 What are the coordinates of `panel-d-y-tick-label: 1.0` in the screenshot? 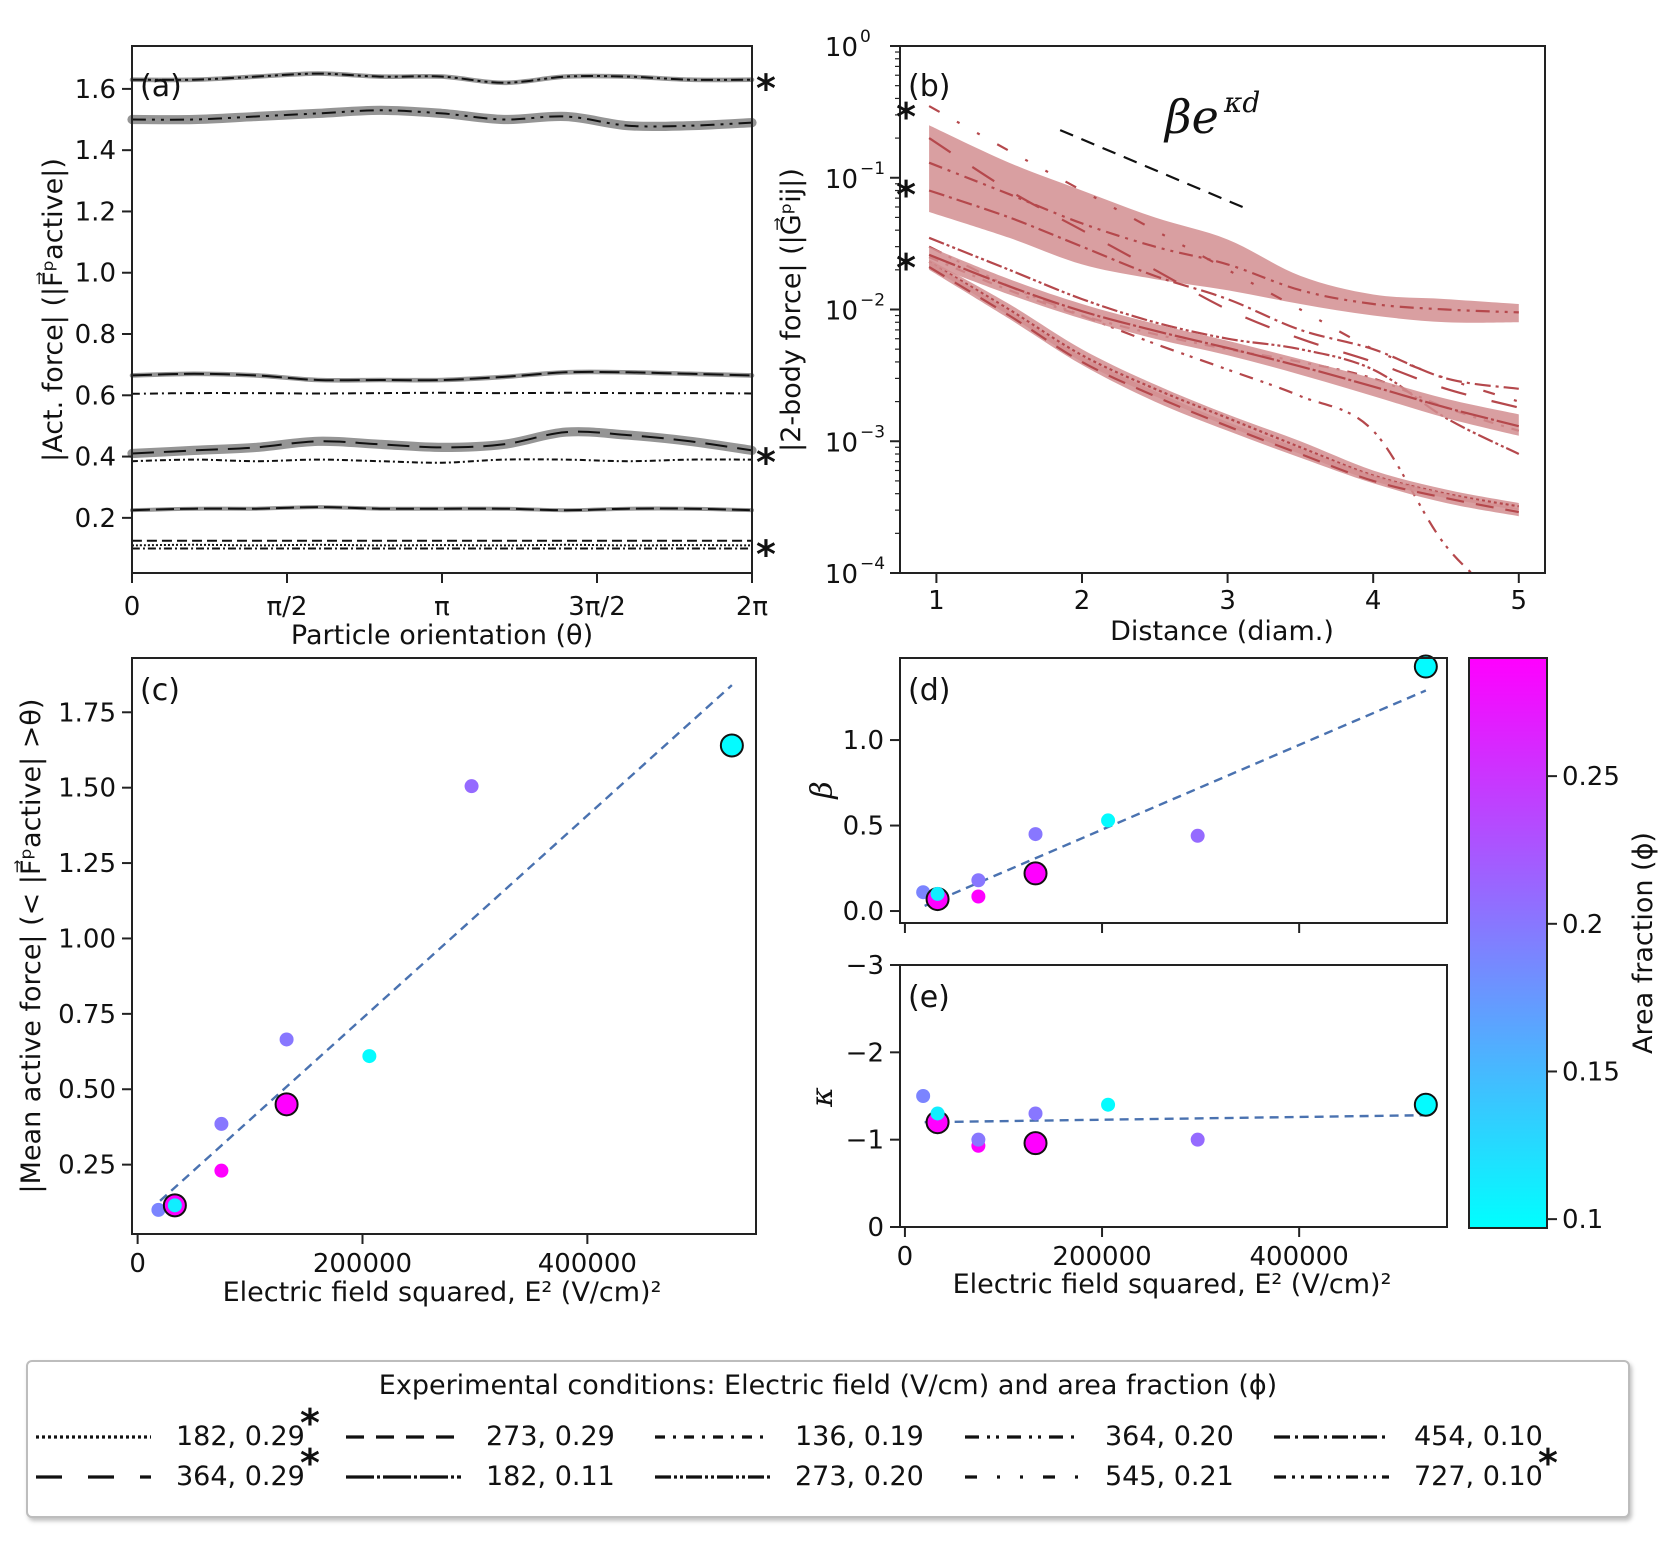 It's located at (863, 741).